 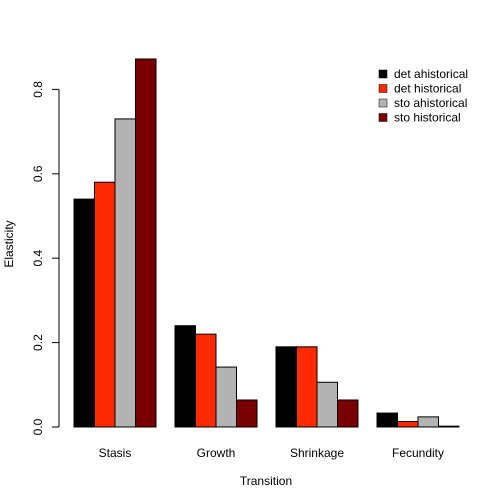 What do you see at coordinates (45, 258) in the screenshot?
I see `y-axis: 0.0 0.2 0.4 0.6 0.8` at bounding box center [45, 258].